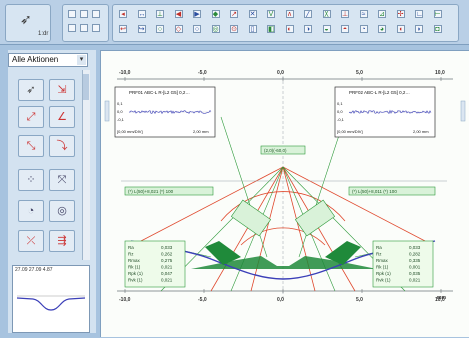  I want to click on profile-thumbnail: 27.09 27.09 4.87, so click(51, 299).